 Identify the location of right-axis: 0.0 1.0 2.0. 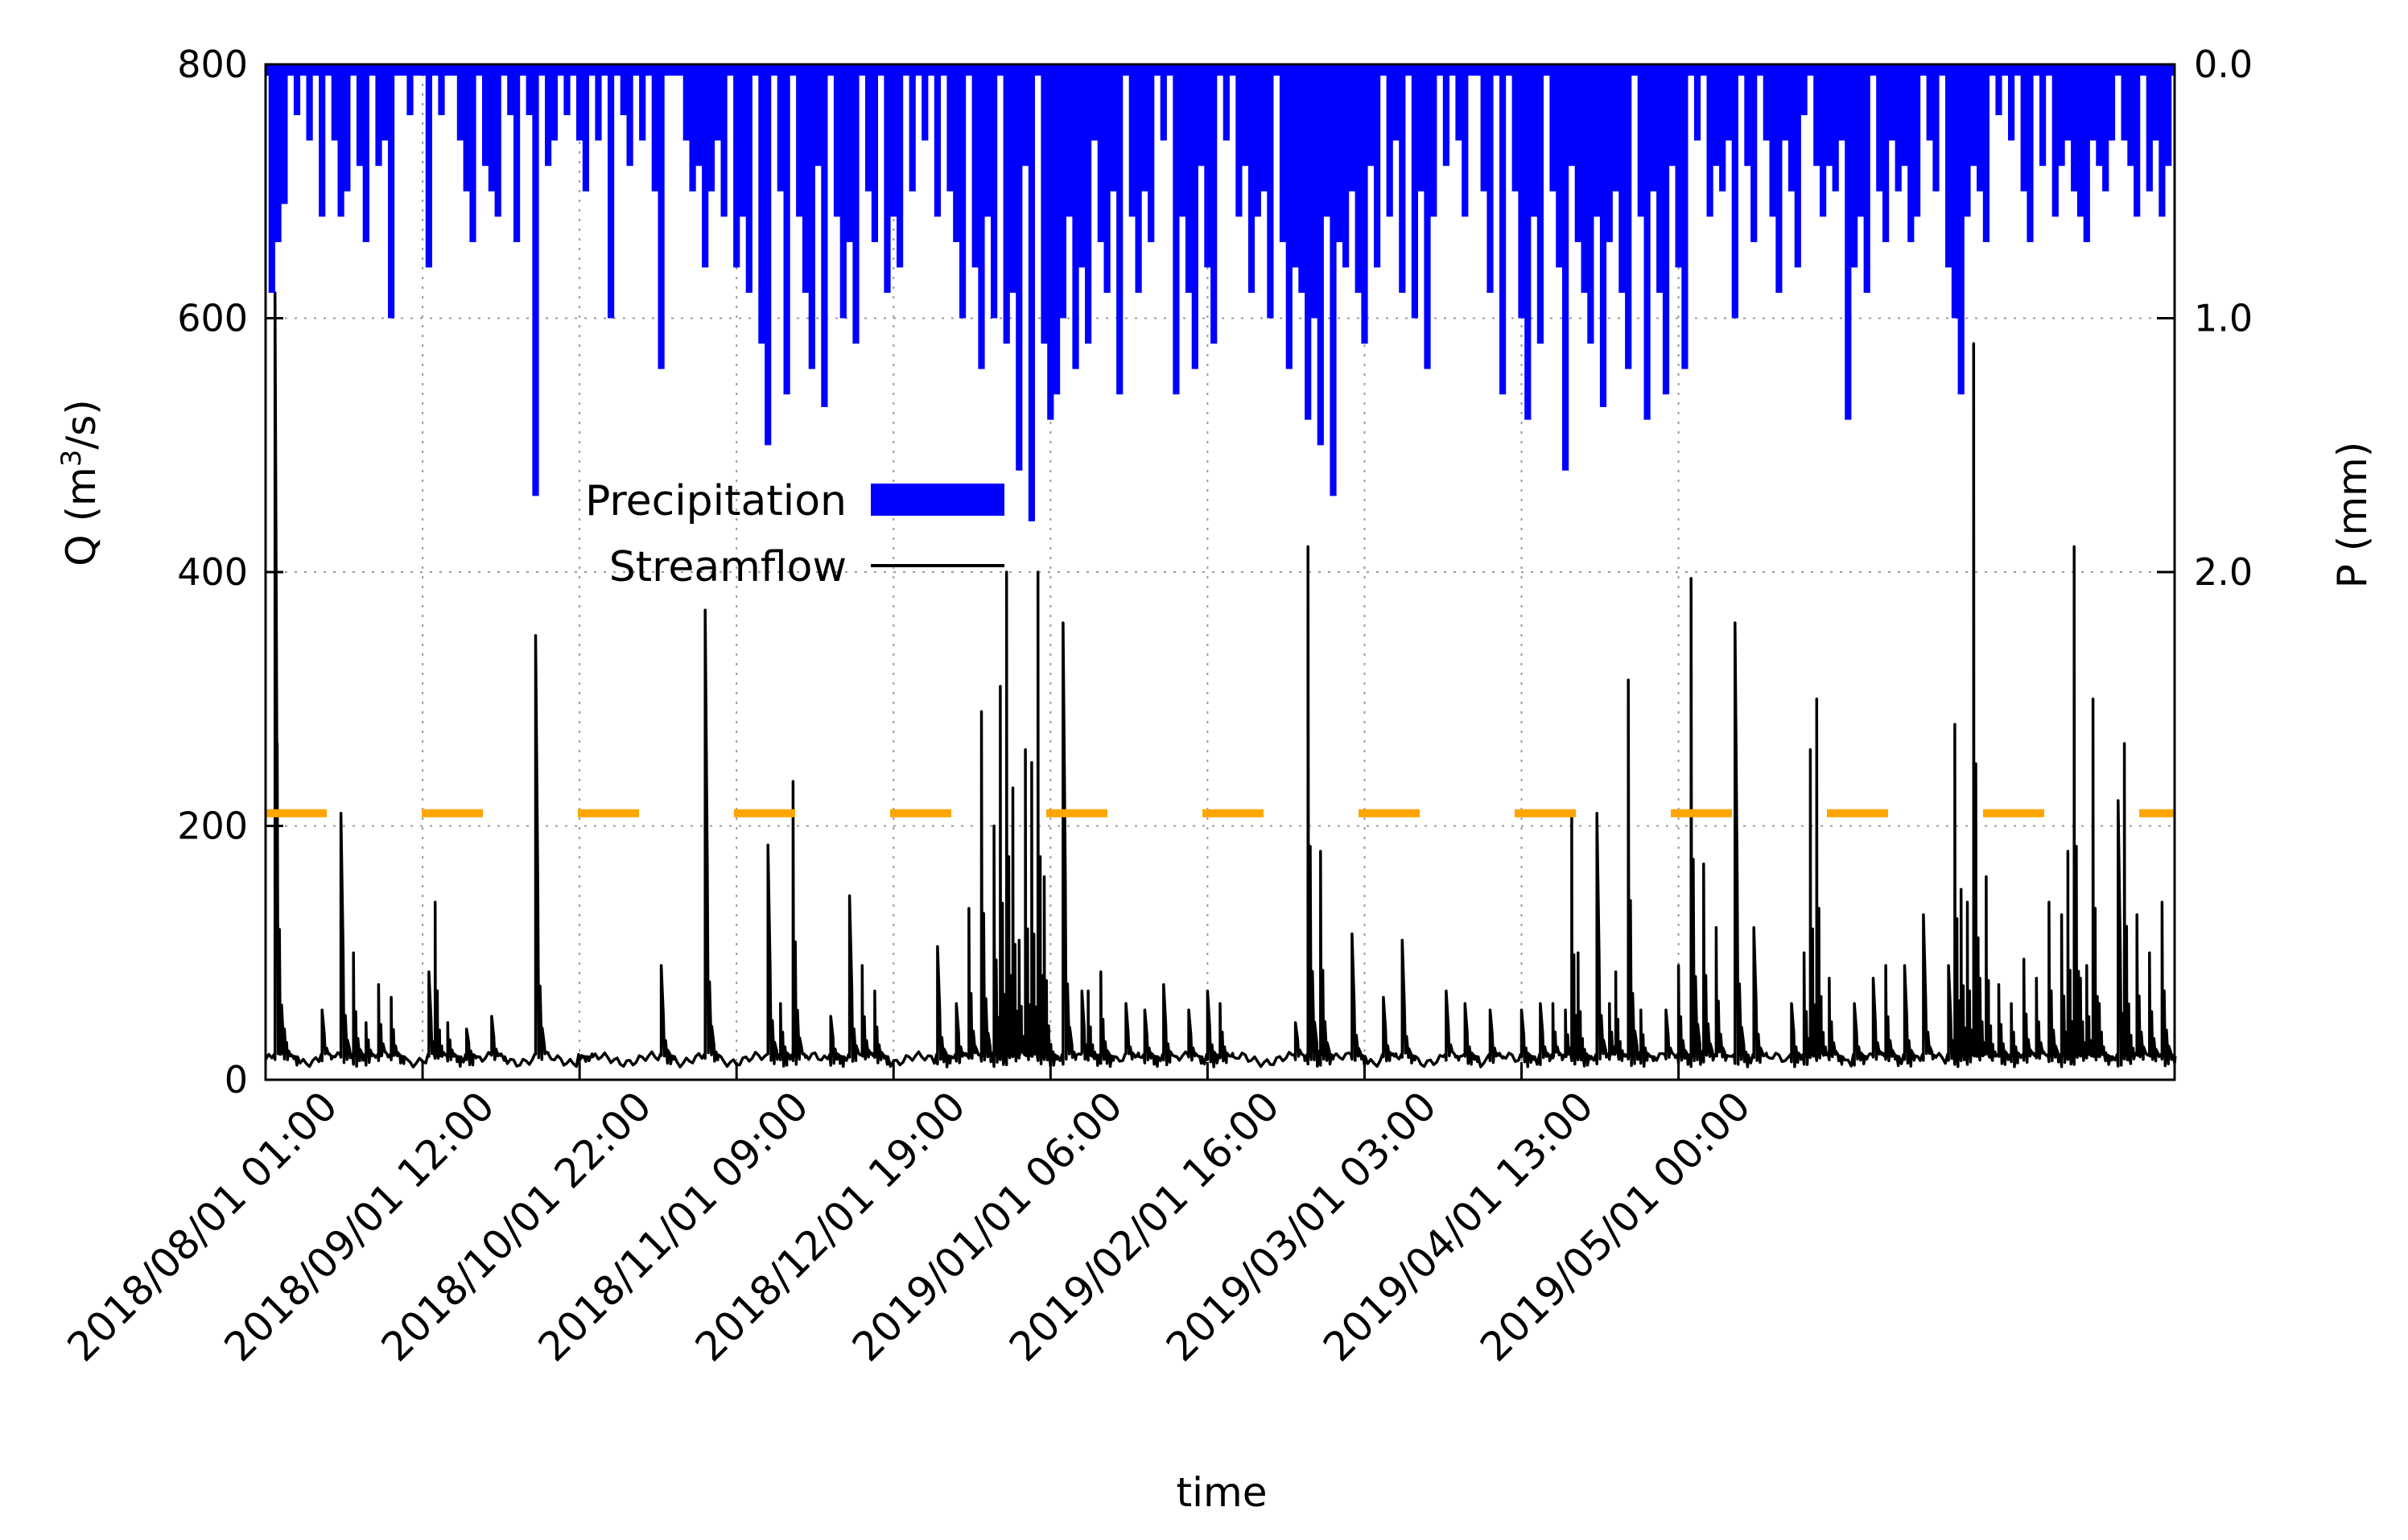
(2205, 318).